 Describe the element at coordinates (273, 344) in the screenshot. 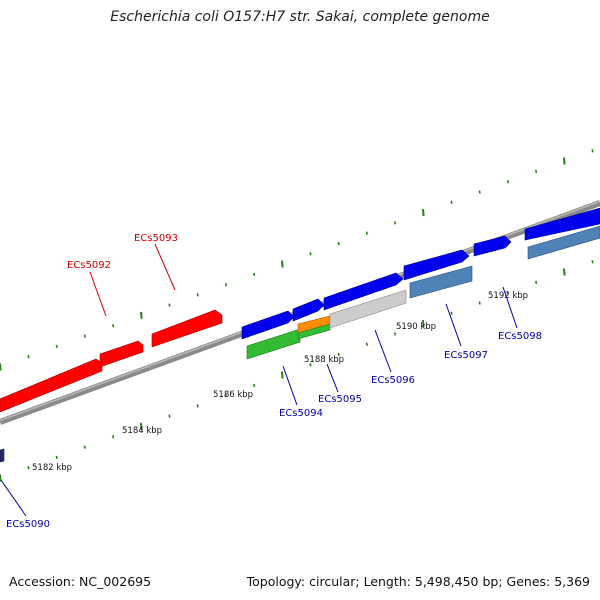

I see `gene-feature-ecs5094-b` at that location.